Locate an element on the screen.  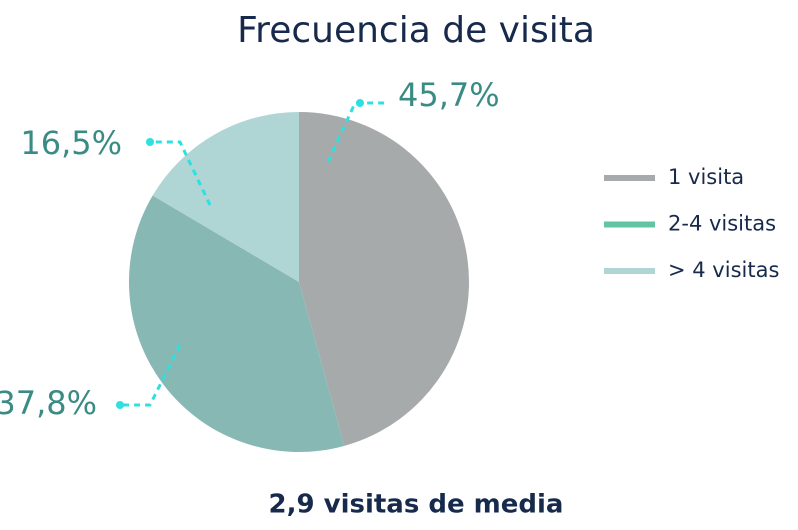
data-label: 37,8% is located at coordinates (48, 403).